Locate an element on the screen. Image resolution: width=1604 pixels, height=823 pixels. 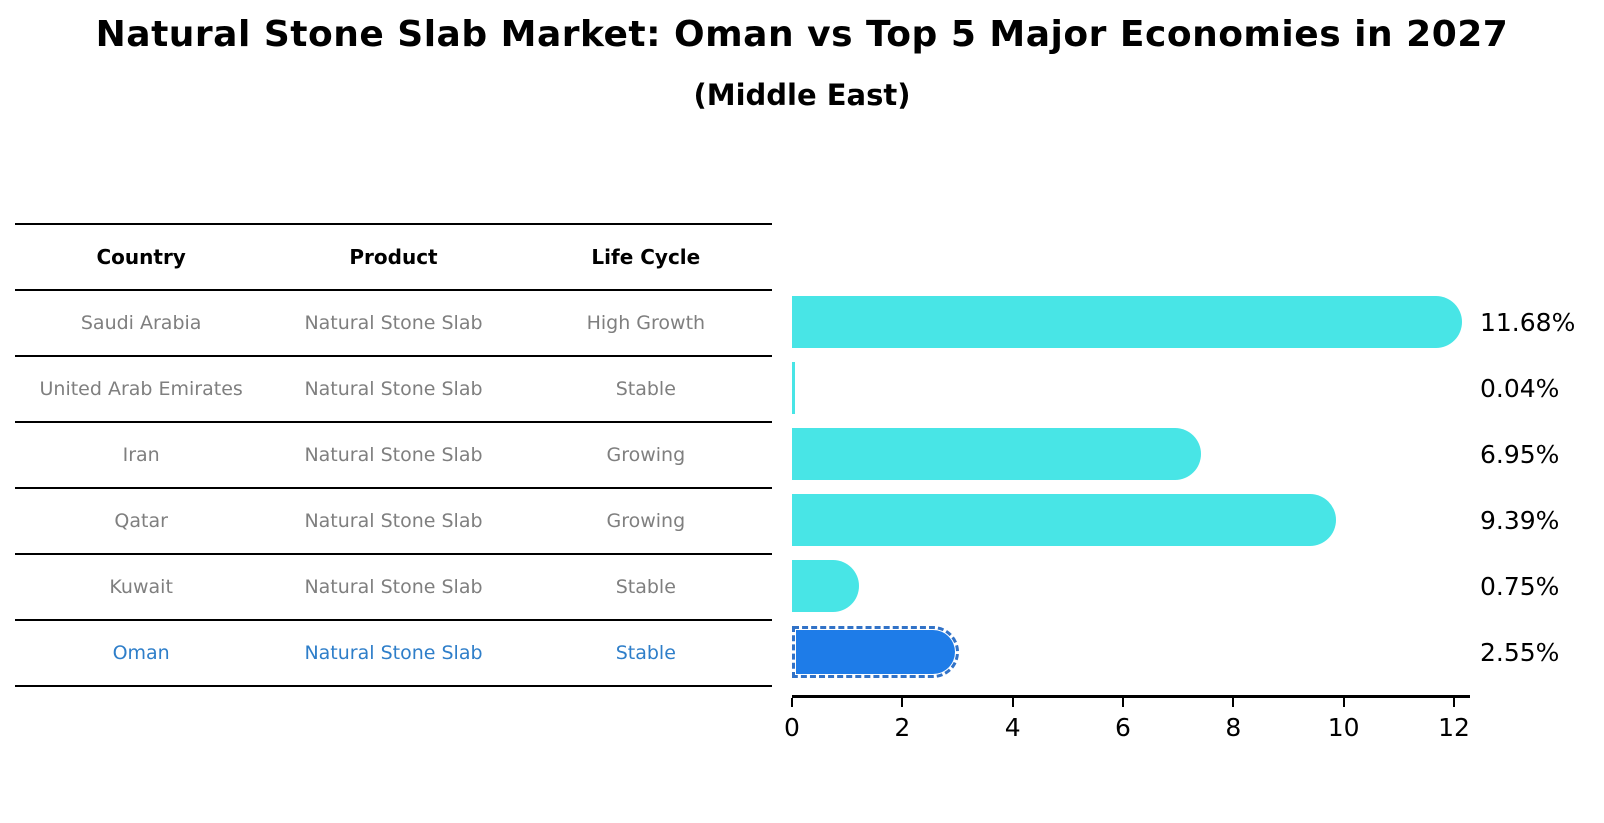
bar-oman is located at coordinates (875, 652).